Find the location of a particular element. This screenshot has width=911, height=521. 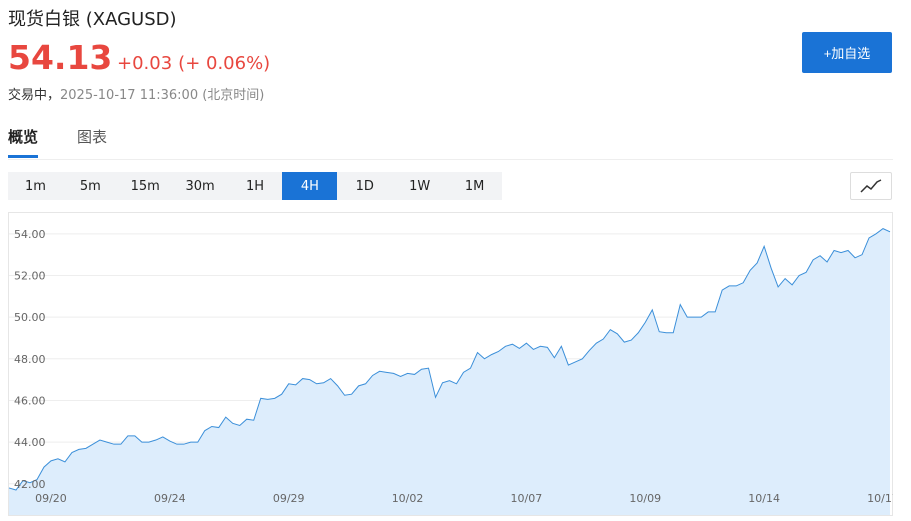

status: 交易中，2025-10-17 11:36:00 (北京时间) is located at coordinates (136, 93).